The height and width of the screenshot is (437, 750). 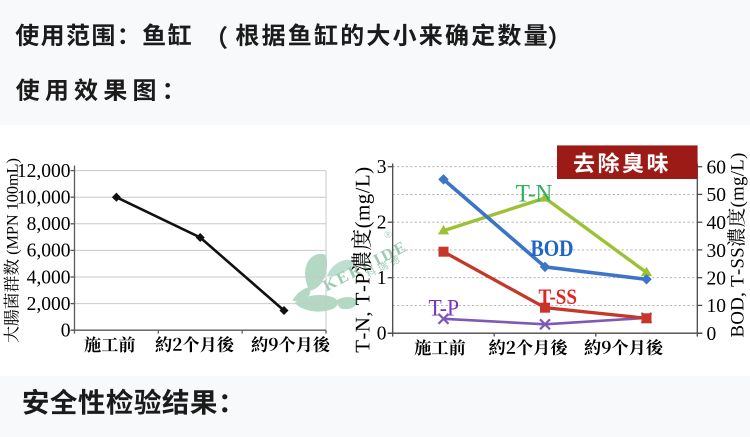 What do you see at coordinates (717, 223) in the screenshot?
I see `svg-text: 40` at bounding box center [717, 223].